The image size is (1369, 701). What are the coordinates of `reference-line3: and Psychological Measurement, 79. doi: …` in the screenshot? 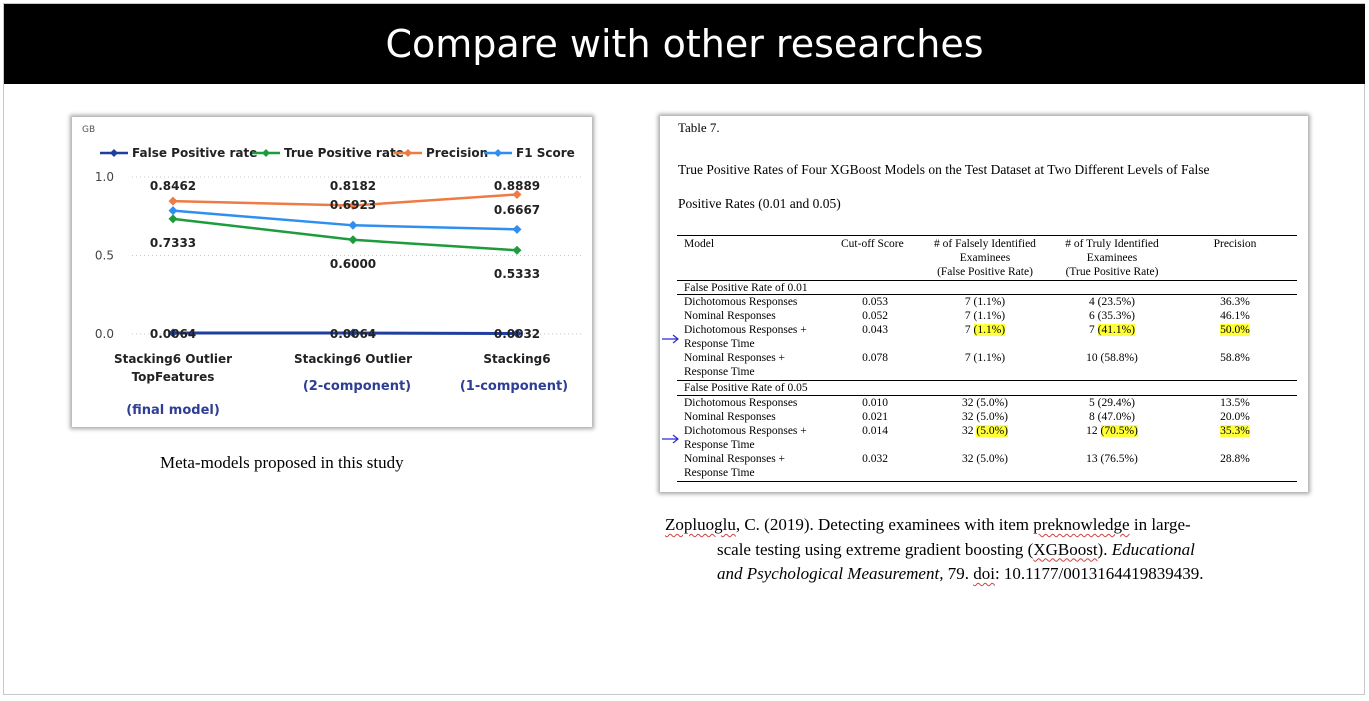 It's located at (985, 574).